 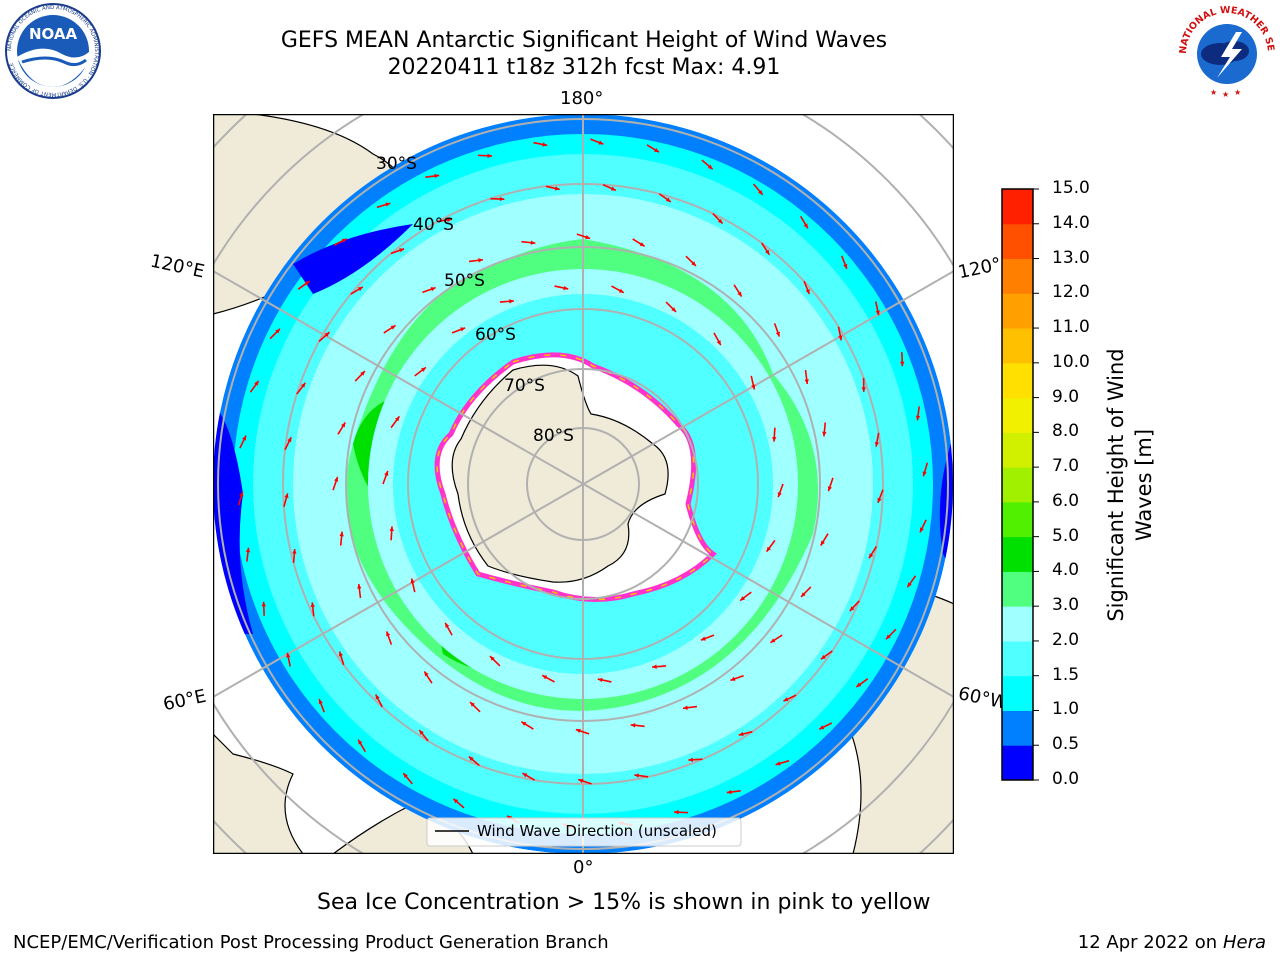 What do you see at coordinates (1066, 500) in the screenshot?
I see `colorbar-tick-label: 6.0` at bounding box center [1066, 500].